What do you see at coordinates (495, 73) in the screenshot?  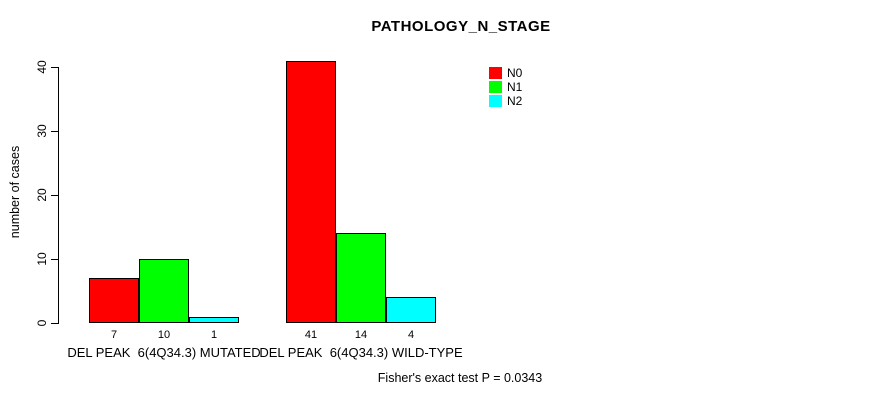 I see `legend-swatch-n0` at bounding box center [495, 73].